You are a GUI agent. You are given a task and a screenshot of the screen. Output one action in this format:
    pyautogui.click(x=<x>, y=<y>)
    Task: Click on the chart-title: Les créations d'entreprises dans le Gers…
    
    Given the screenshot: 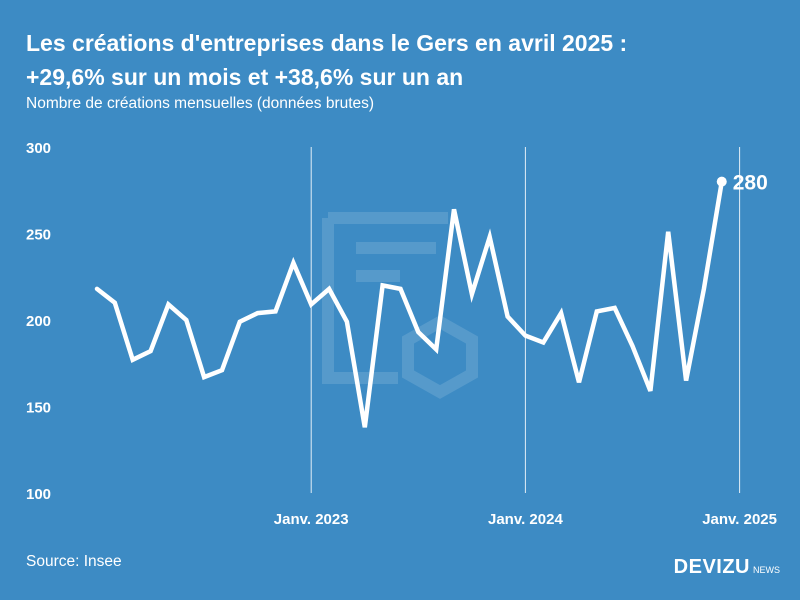 What is the action you would take?
    pyautogui.click(x=406, y=60)
    